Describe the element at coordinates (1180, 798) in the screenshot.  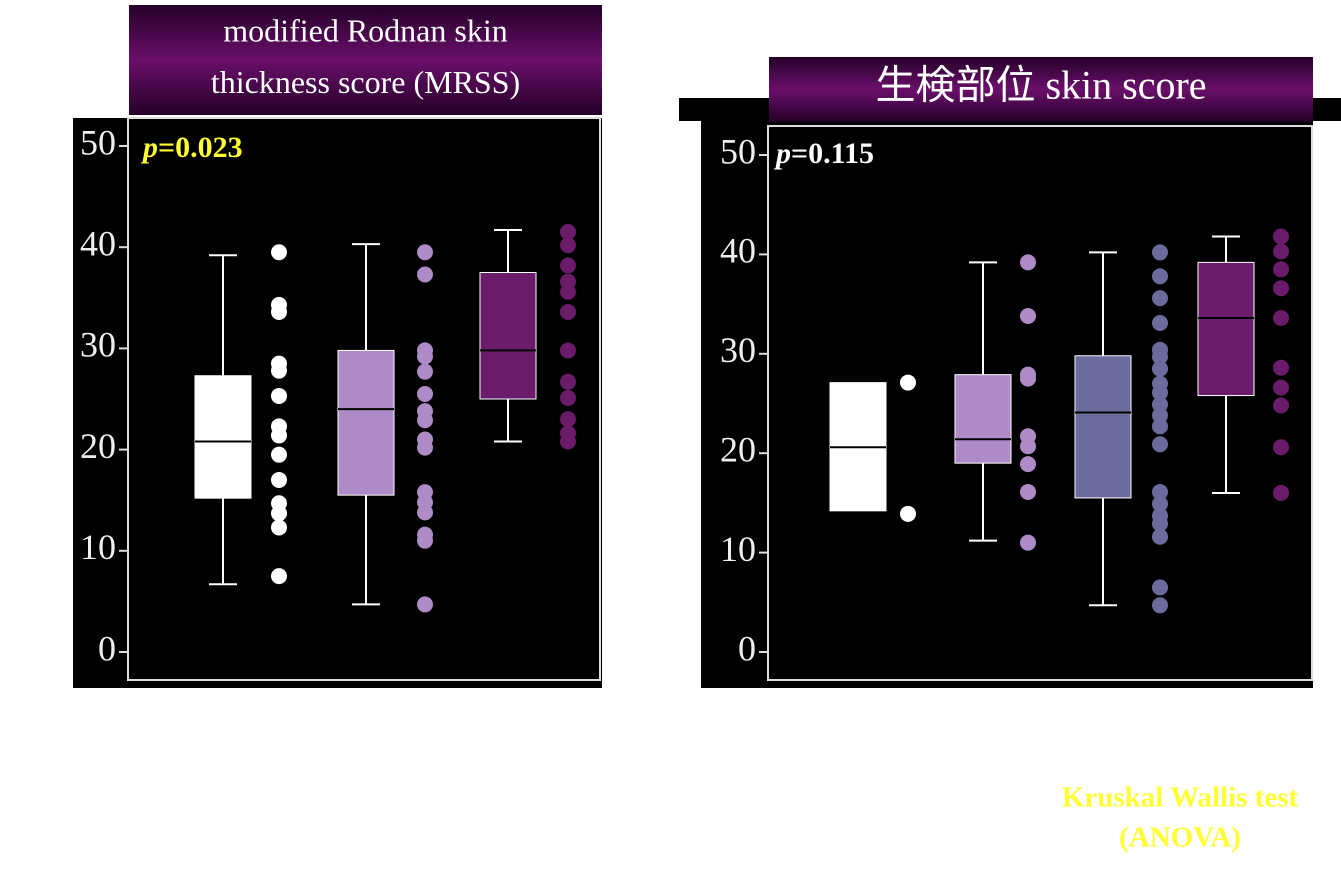
I see `footnote: Kruskal Wallis test` at that location.